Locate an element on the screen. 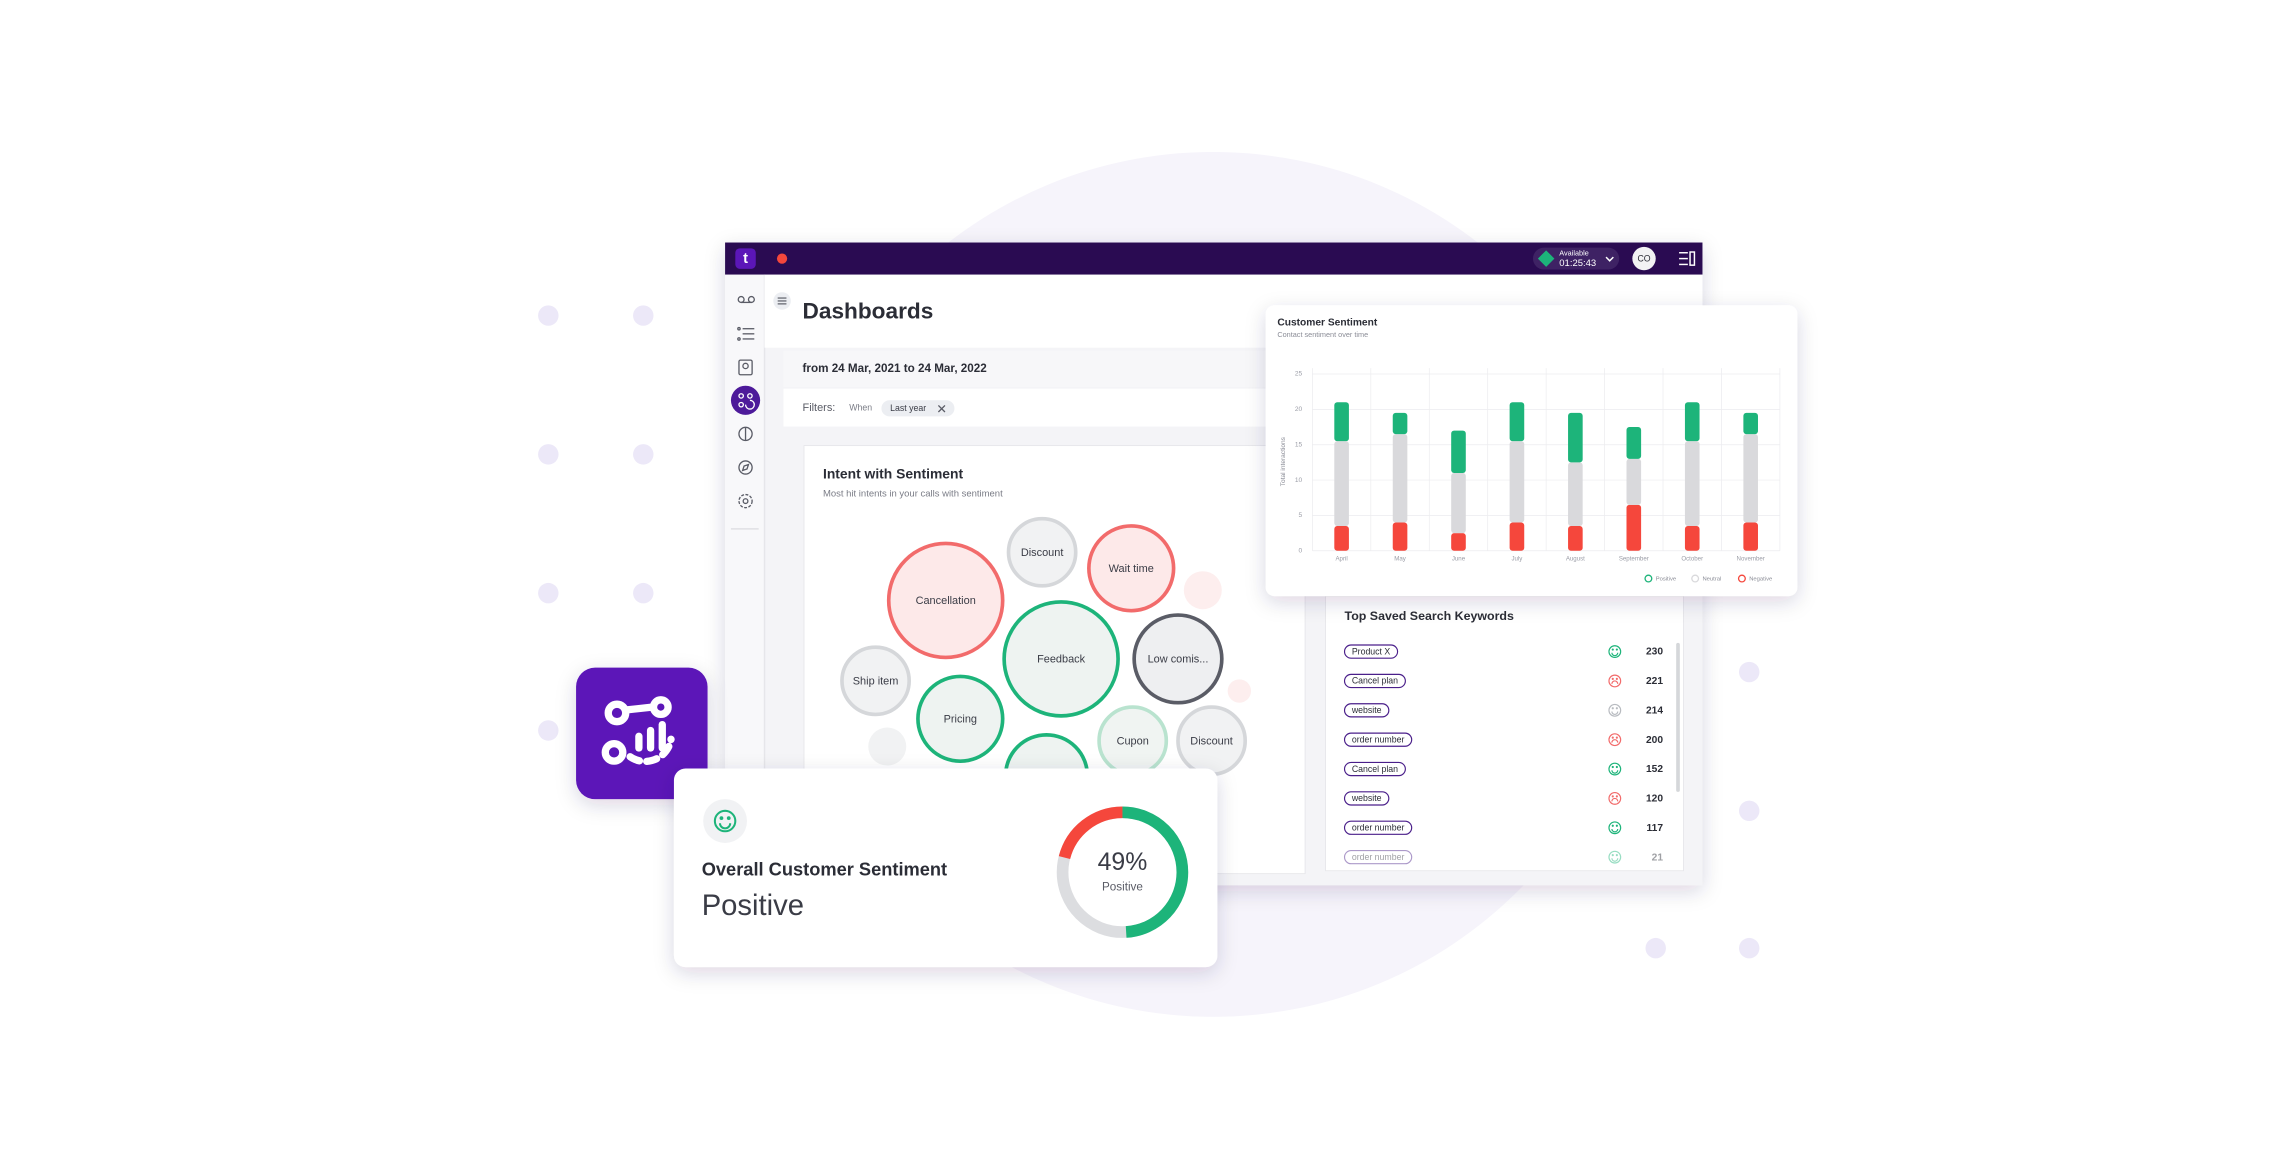 This screenshot has width=2280, height=1160. keyword-count: 214 is located at coordinates (1654, 710).